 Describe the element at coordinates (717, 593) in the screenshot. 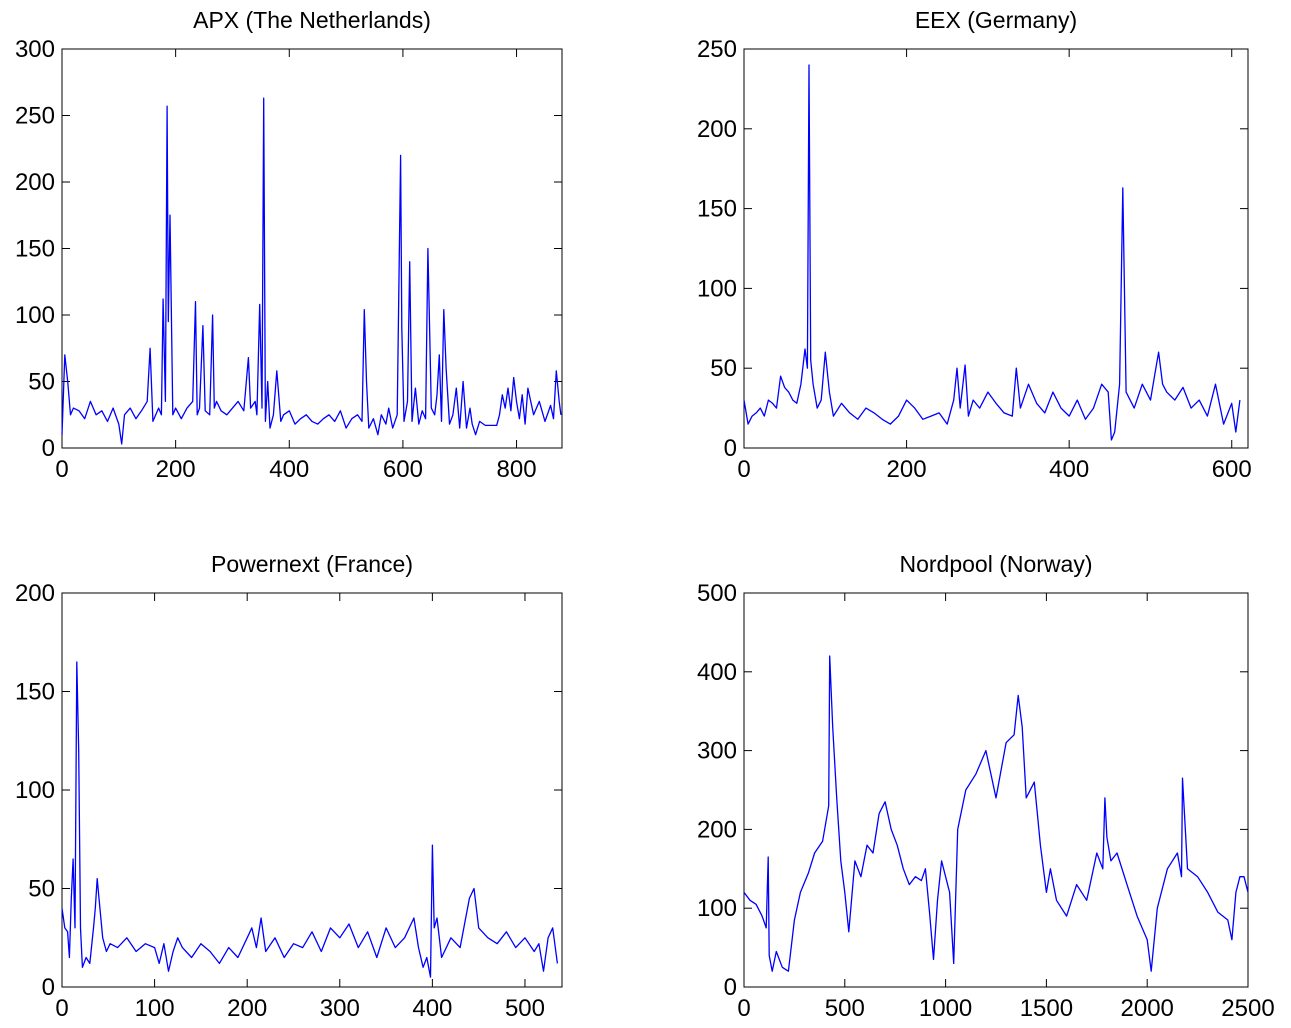

I see `y-tick-label: 500` at that location.